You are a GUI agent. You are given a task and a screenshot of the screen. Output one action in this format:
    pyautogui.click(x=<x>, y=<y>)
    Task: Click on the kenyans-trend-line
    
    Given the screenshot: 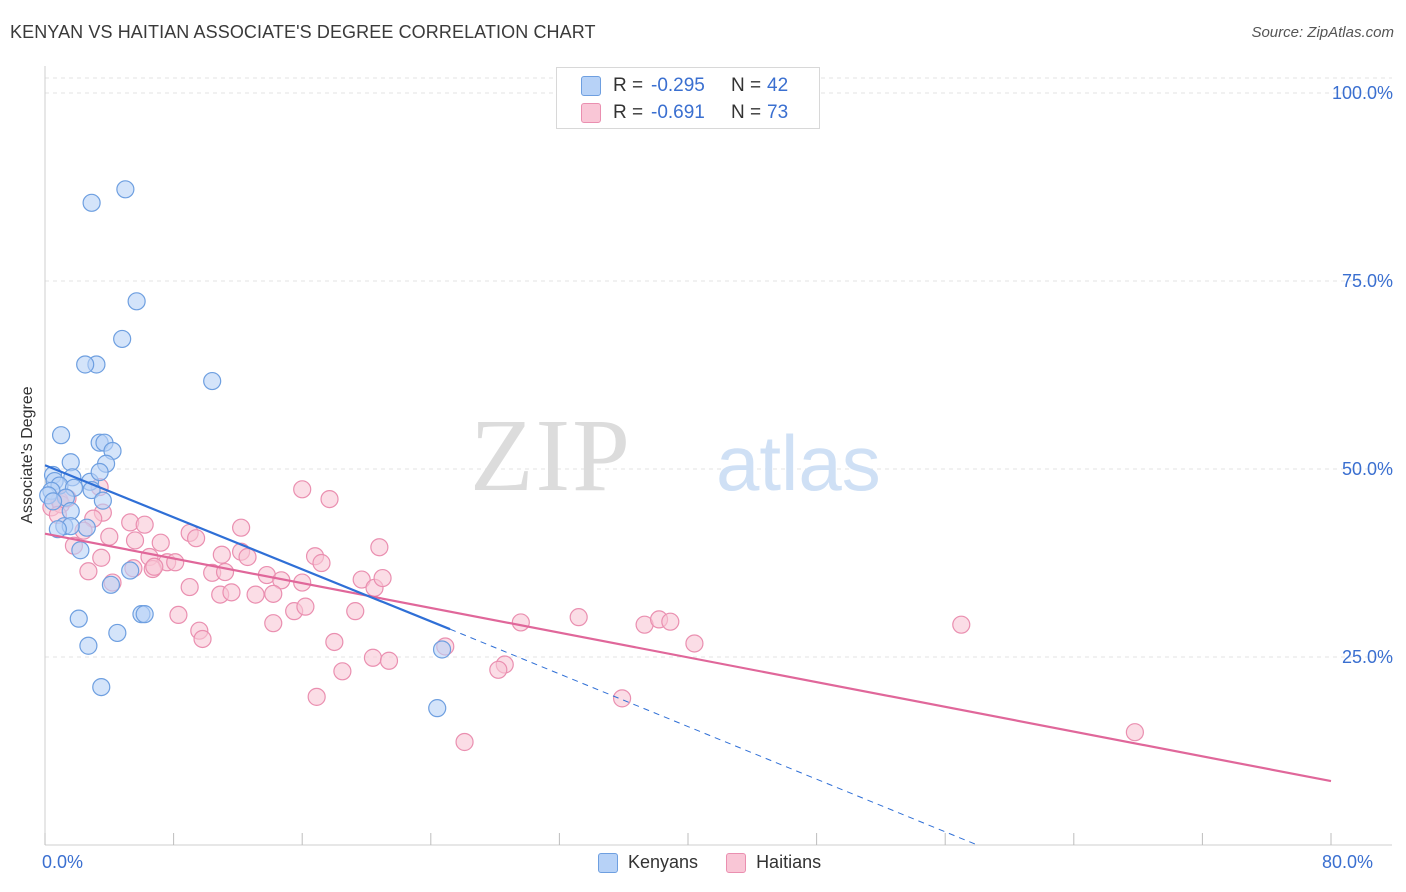 What is the action you would take?
    pyautogui.click(x=247, y=547)
    